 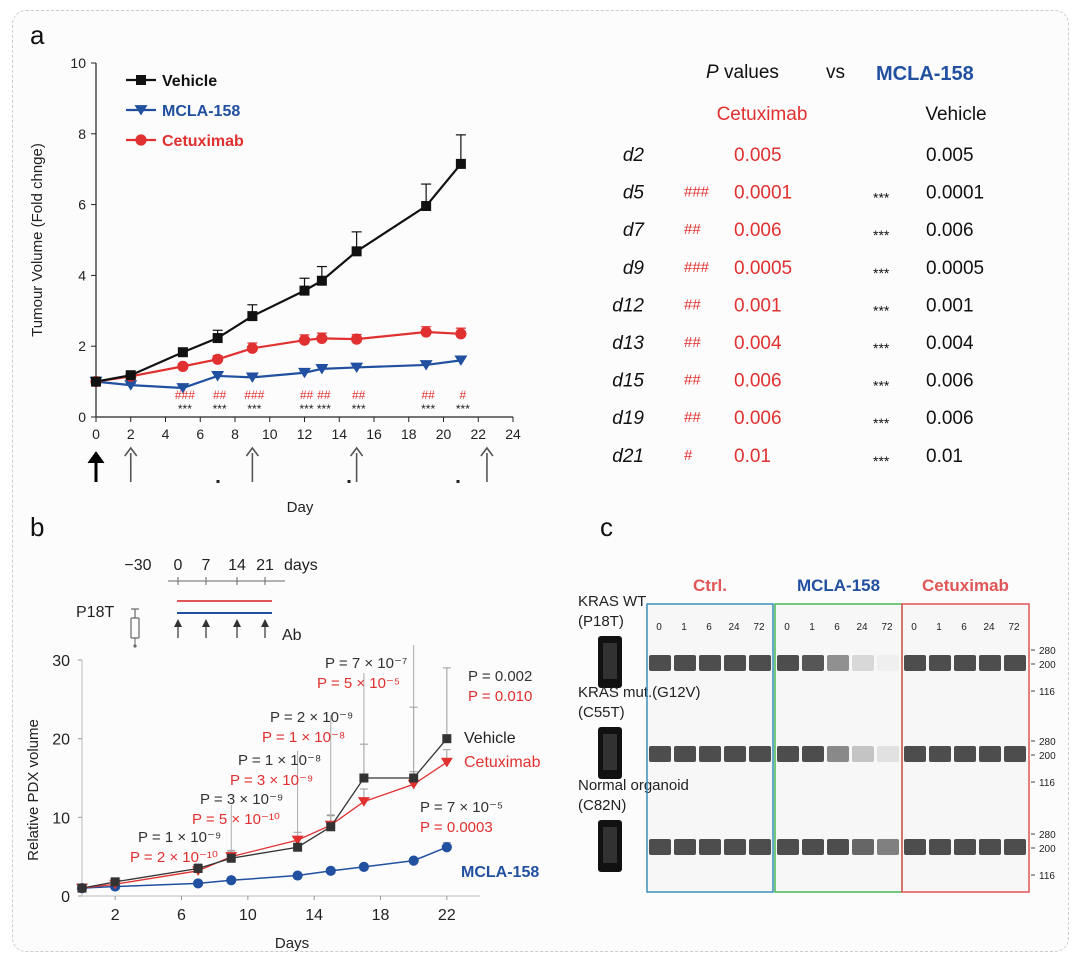 I want to click on pvalue-row-vehicle-p: 0.001, so click(x=950, y=305).